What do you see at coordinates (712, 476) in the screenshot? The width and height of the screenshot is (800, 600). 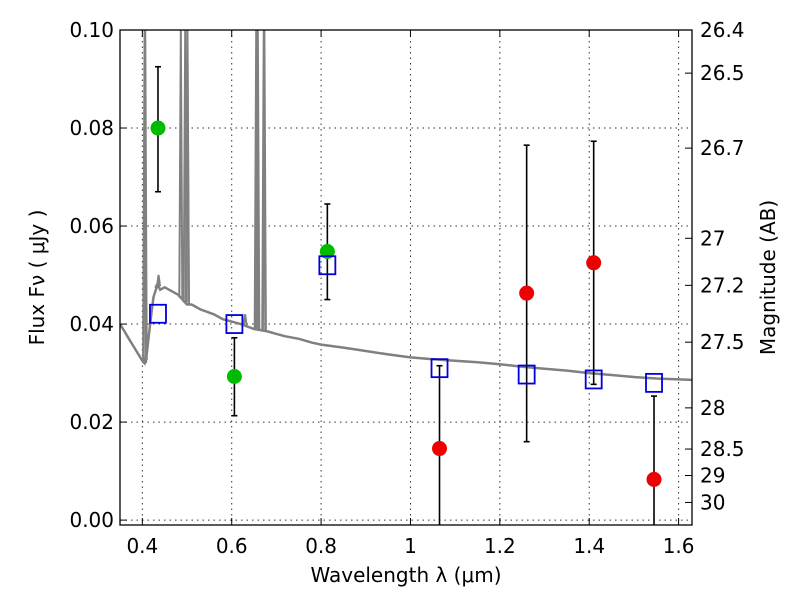 I see `right-tick-label: 29` at bounding box center [712, 476].